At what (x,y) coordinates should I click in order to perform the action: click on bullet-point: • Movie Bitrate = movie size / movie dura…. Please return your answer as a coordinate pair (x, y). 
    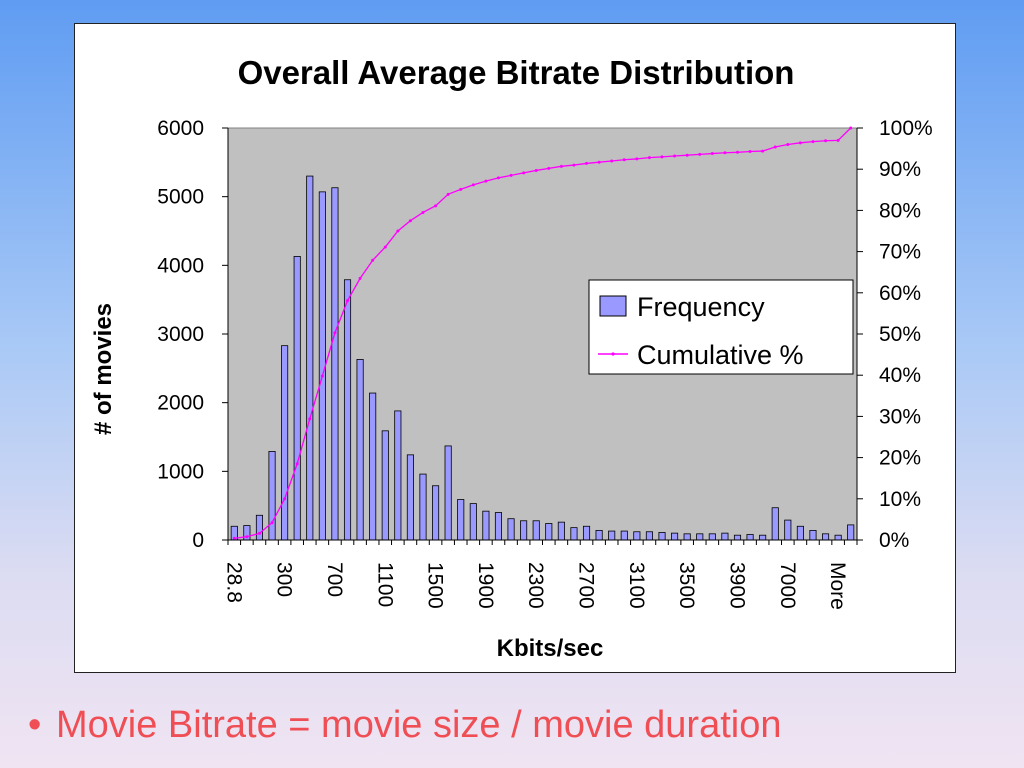
    Looking at the image, I should click on (404, 725).